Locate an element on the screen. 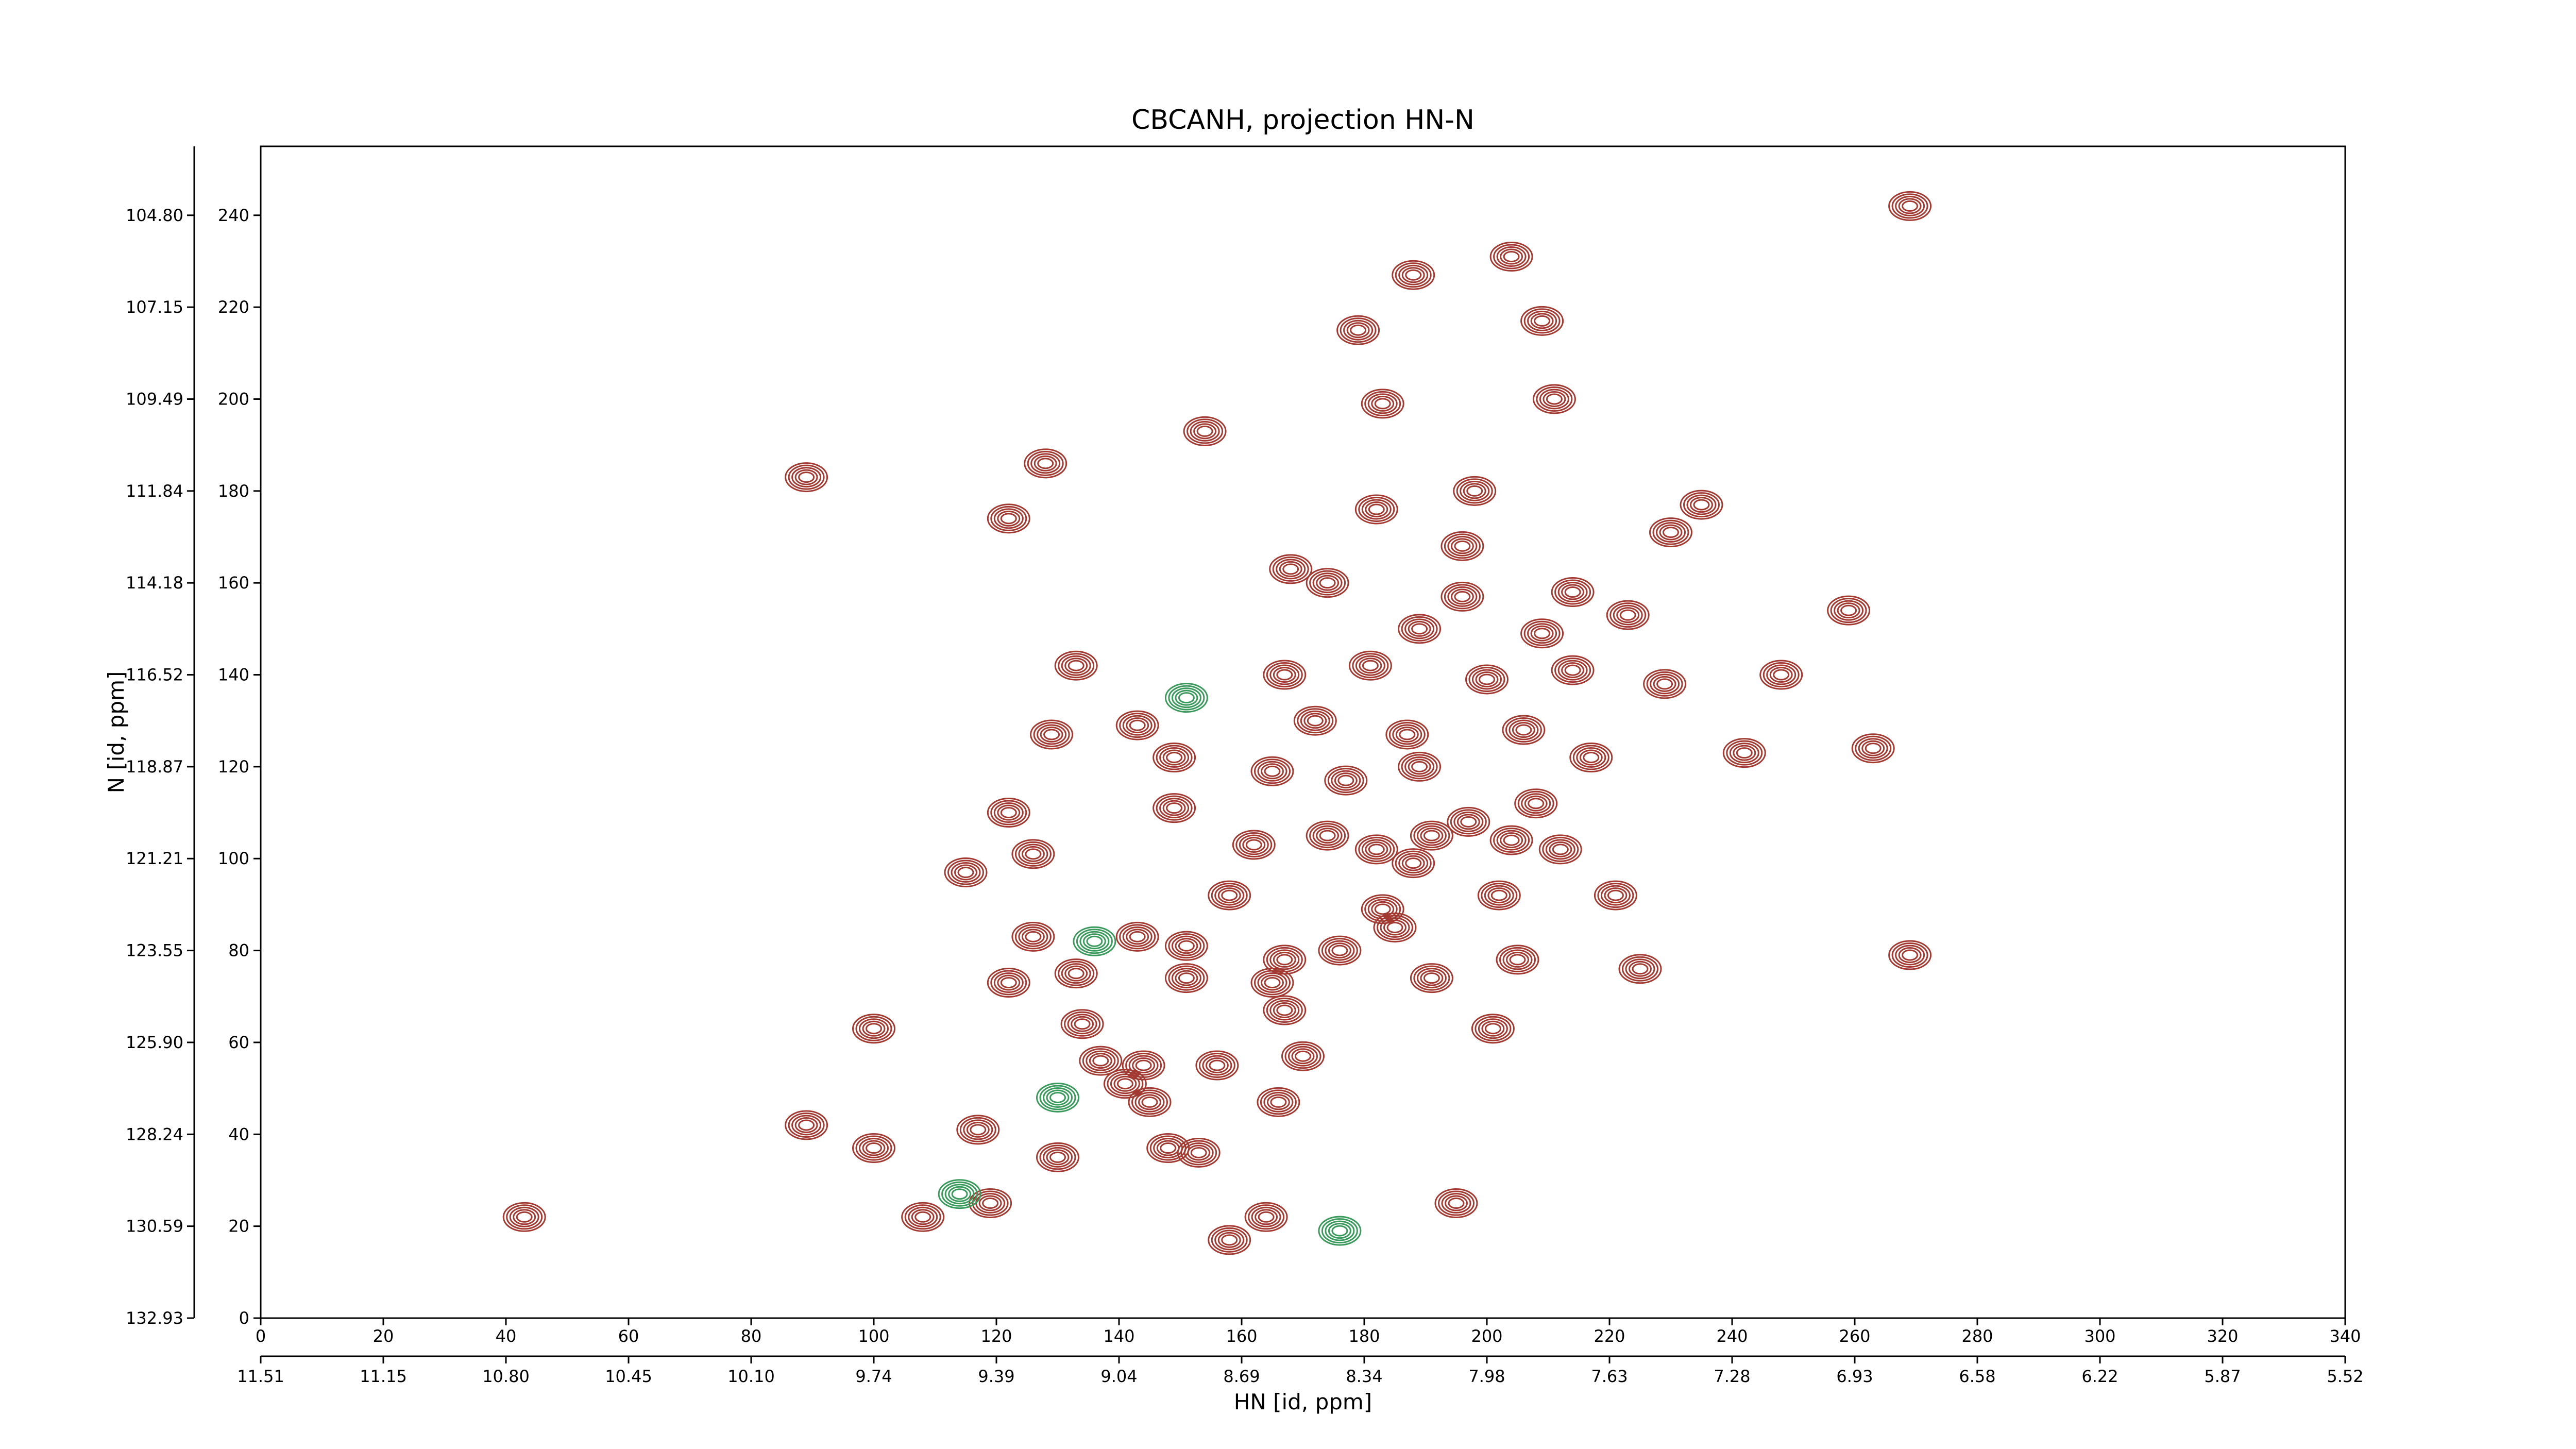  y-tick-label: 200 is located at coordinates (233, 399).